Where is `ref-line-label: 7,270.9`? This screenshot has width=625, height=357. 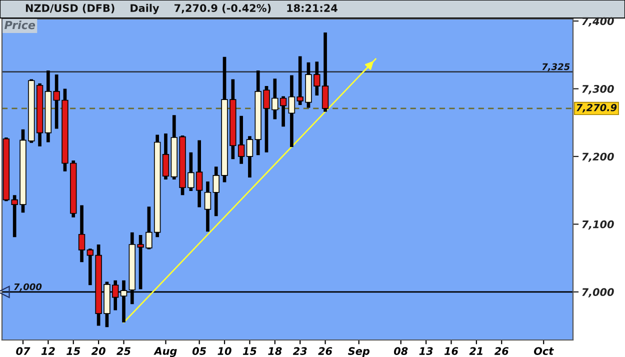
ref-line-label: 7,270.9 is located at coordinates (596, 108).